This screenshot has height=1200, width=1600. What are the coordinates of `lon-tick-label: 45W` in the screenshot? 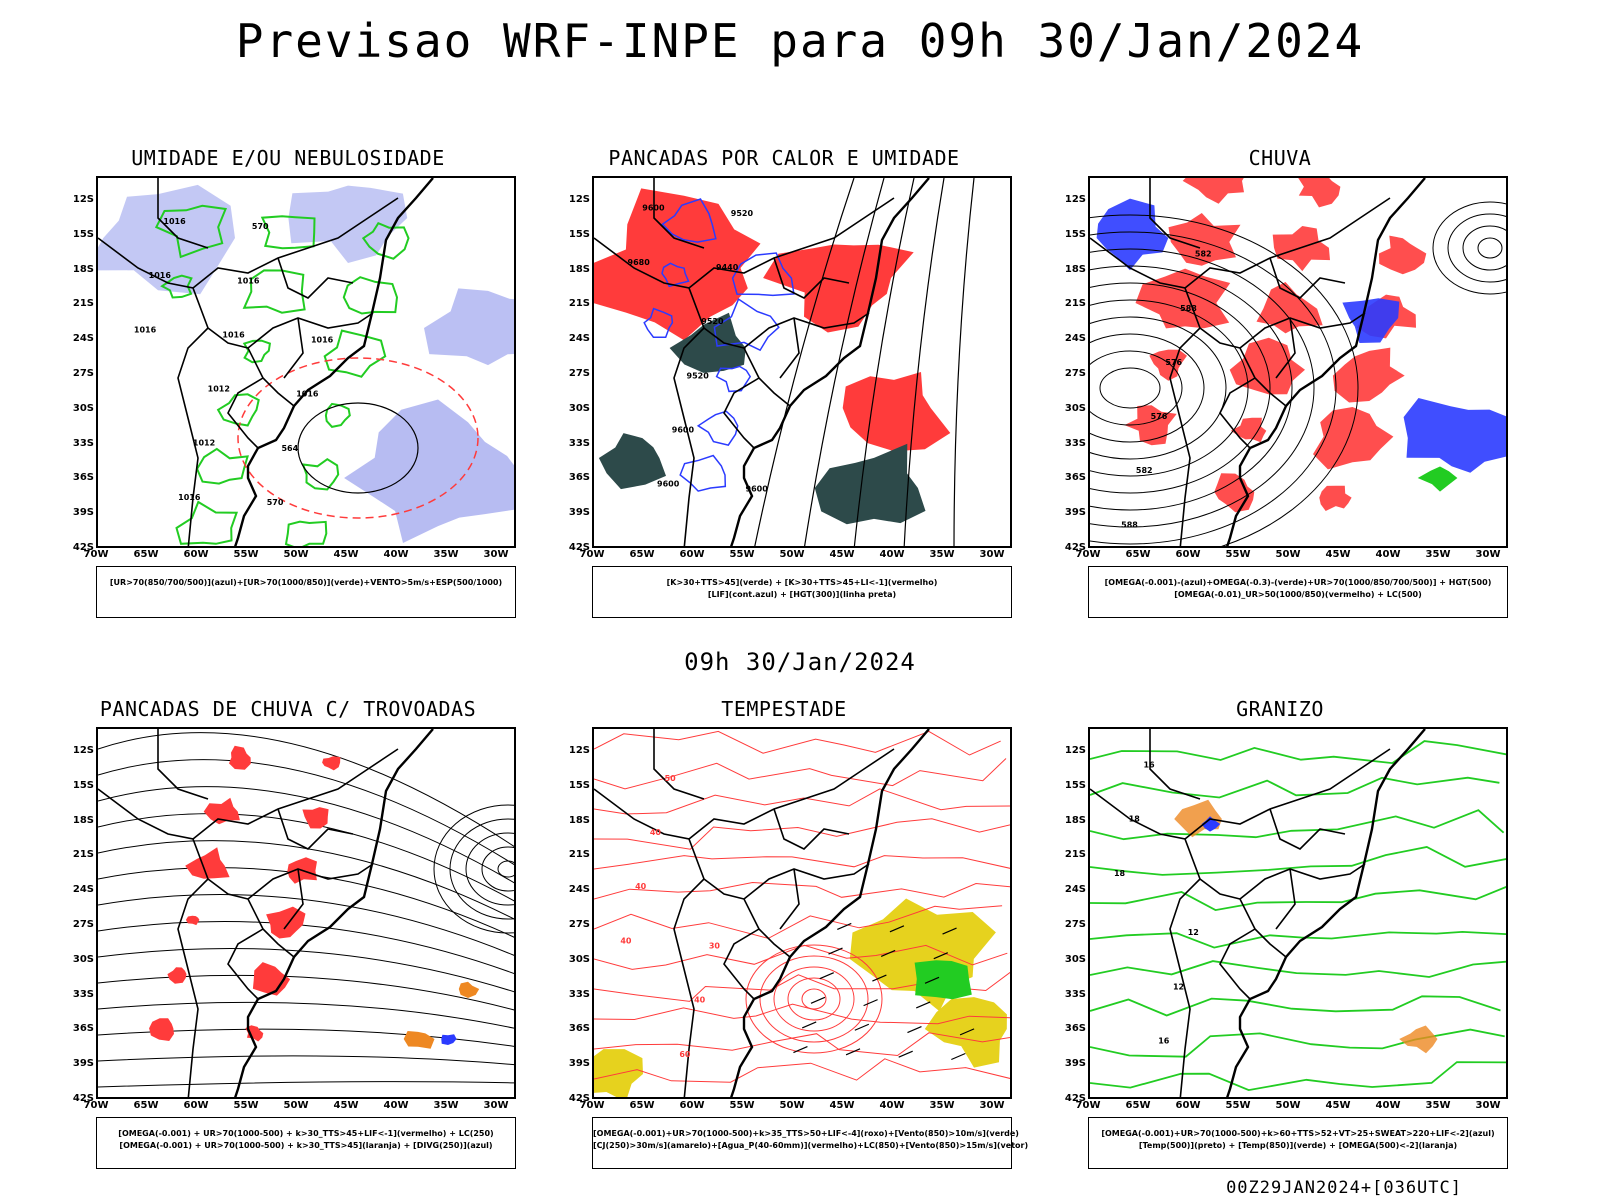 It's located at (346, 554).